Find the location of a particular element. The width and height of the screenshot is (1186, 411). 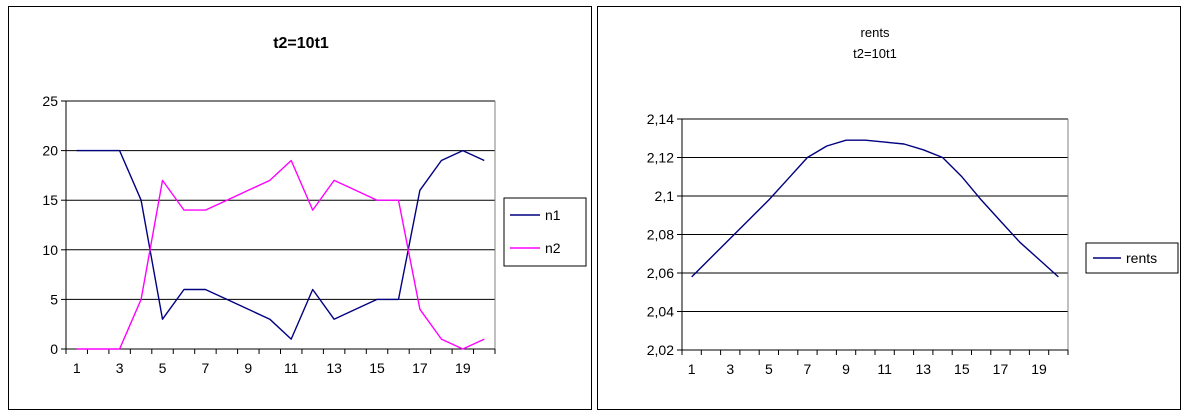

y-tick-label: 20 is located at coordinates (50, 151).